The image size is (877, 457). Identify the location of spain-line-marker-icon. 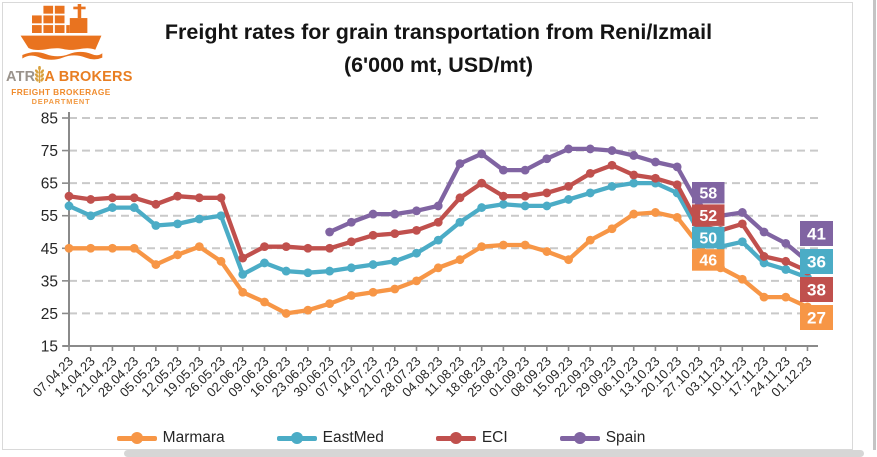
(579, 438).